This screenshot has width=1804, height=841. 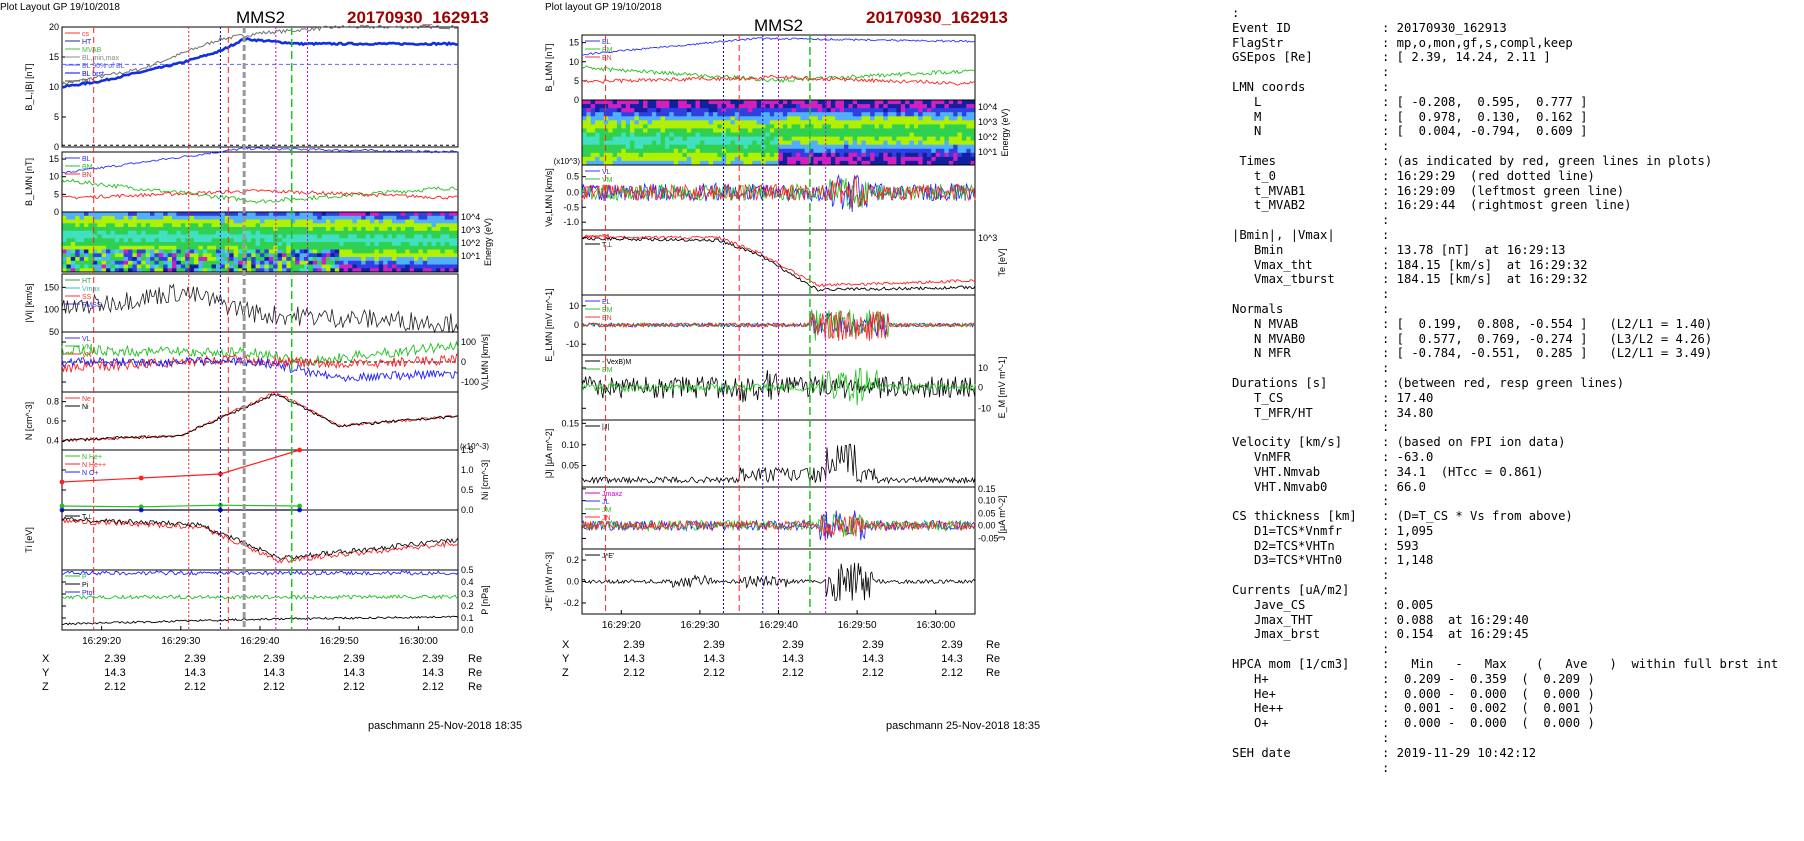 What do you see at coordinates (87, 175) in the screenshot?
I see `legend-entry: BN` at bounding box center [87, 175].